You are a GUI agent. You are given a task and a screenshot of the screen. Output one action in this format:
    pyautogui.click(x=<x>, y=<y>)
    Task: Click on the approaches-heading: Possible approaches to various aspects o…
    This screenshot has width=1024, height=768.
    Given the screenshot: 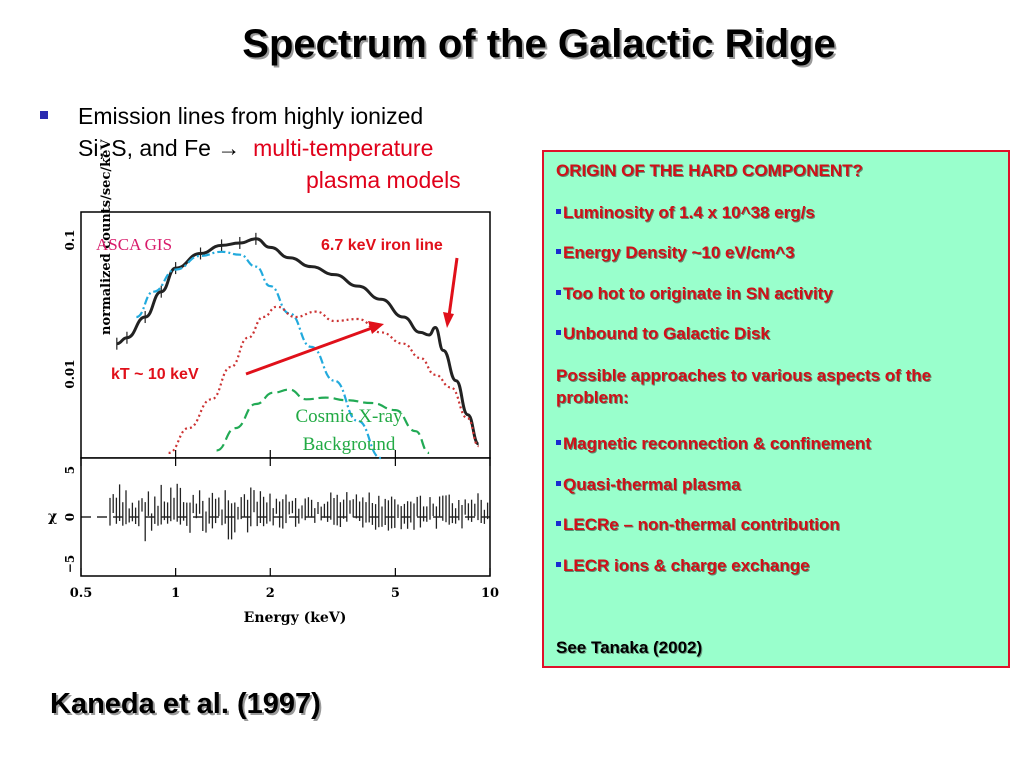 What is the action you would take?
    pyautogui.click(x=744, y=386)
    